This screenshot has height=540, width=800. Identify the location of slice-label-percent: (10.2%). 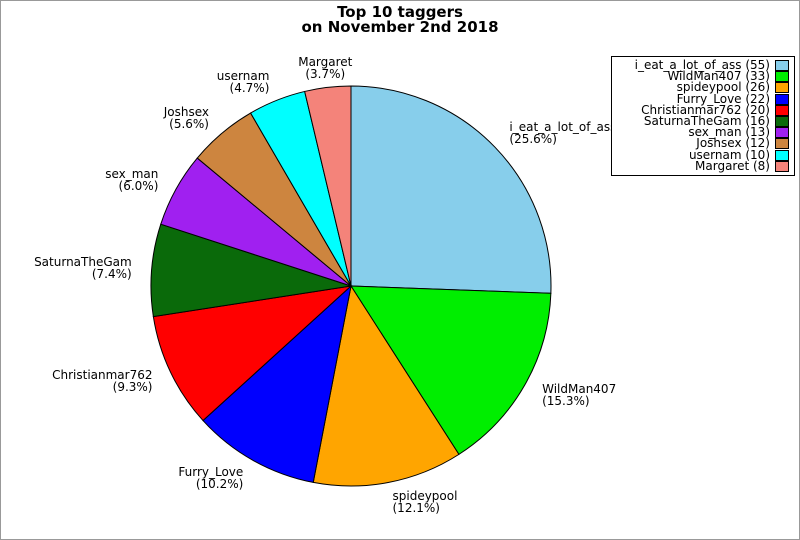
(219, 483).